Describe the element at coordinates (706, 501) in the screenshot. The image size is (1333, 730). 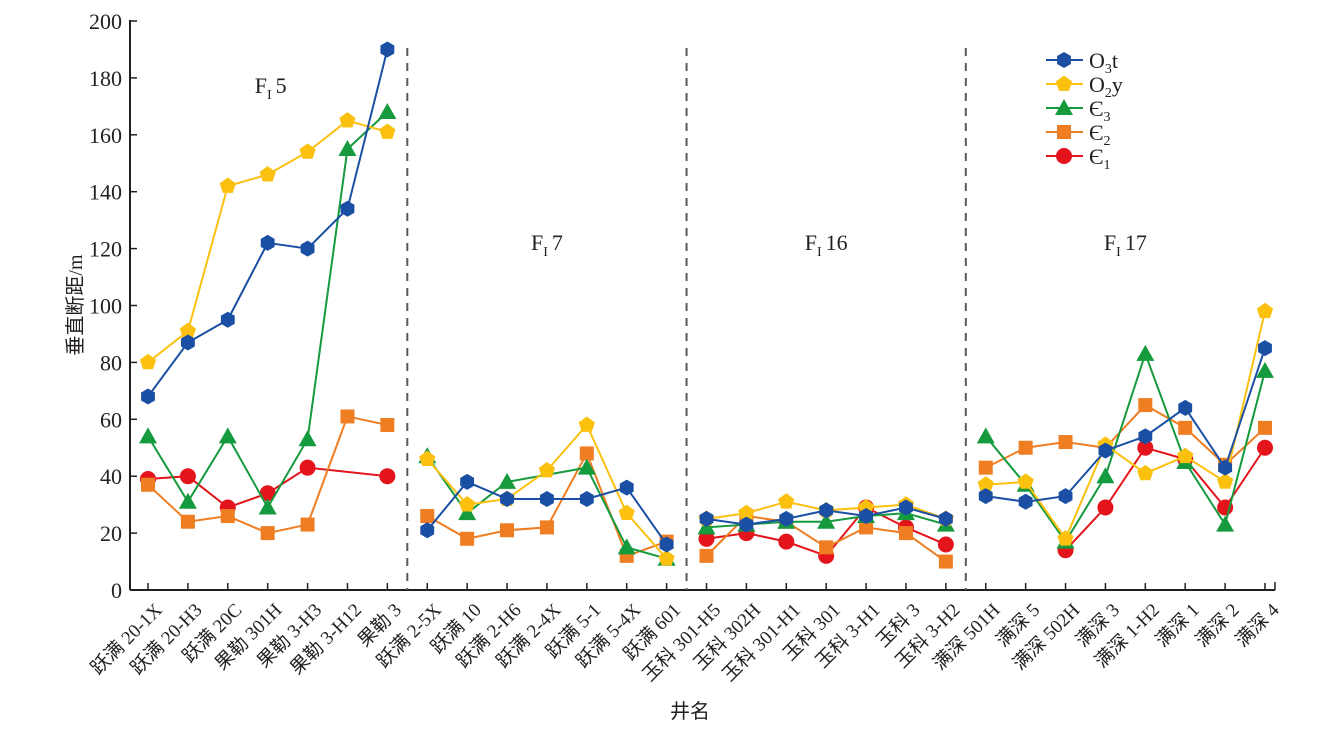
I see `series-circle` at that location.